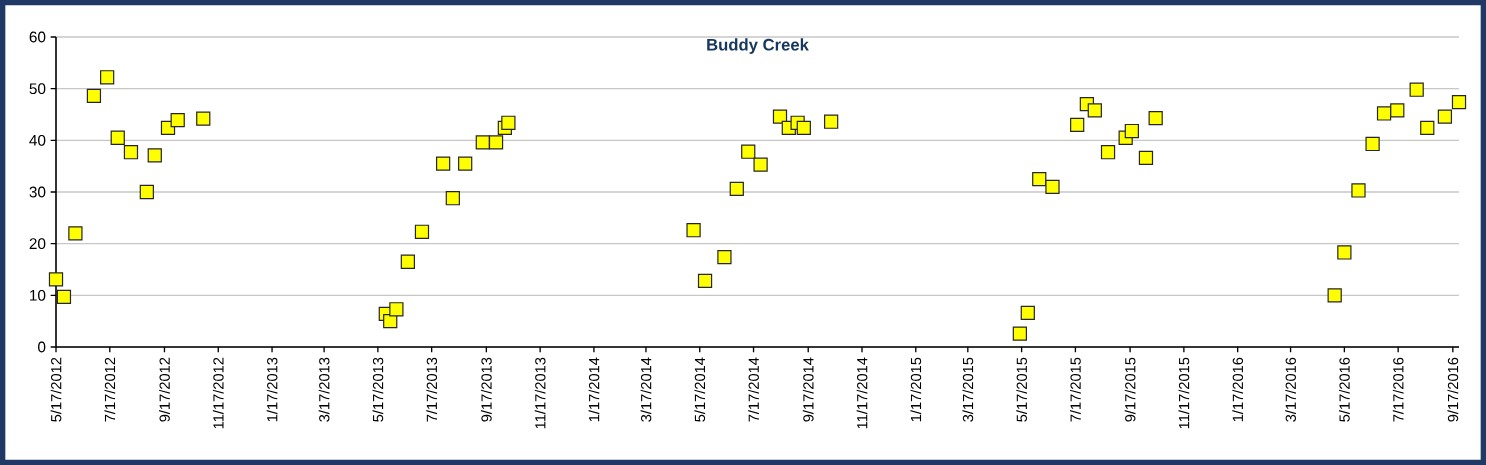  Describe the element at coordinates (56, 389) in the screenshot. I see `x-tick-label: 5/17/2012` at that location.